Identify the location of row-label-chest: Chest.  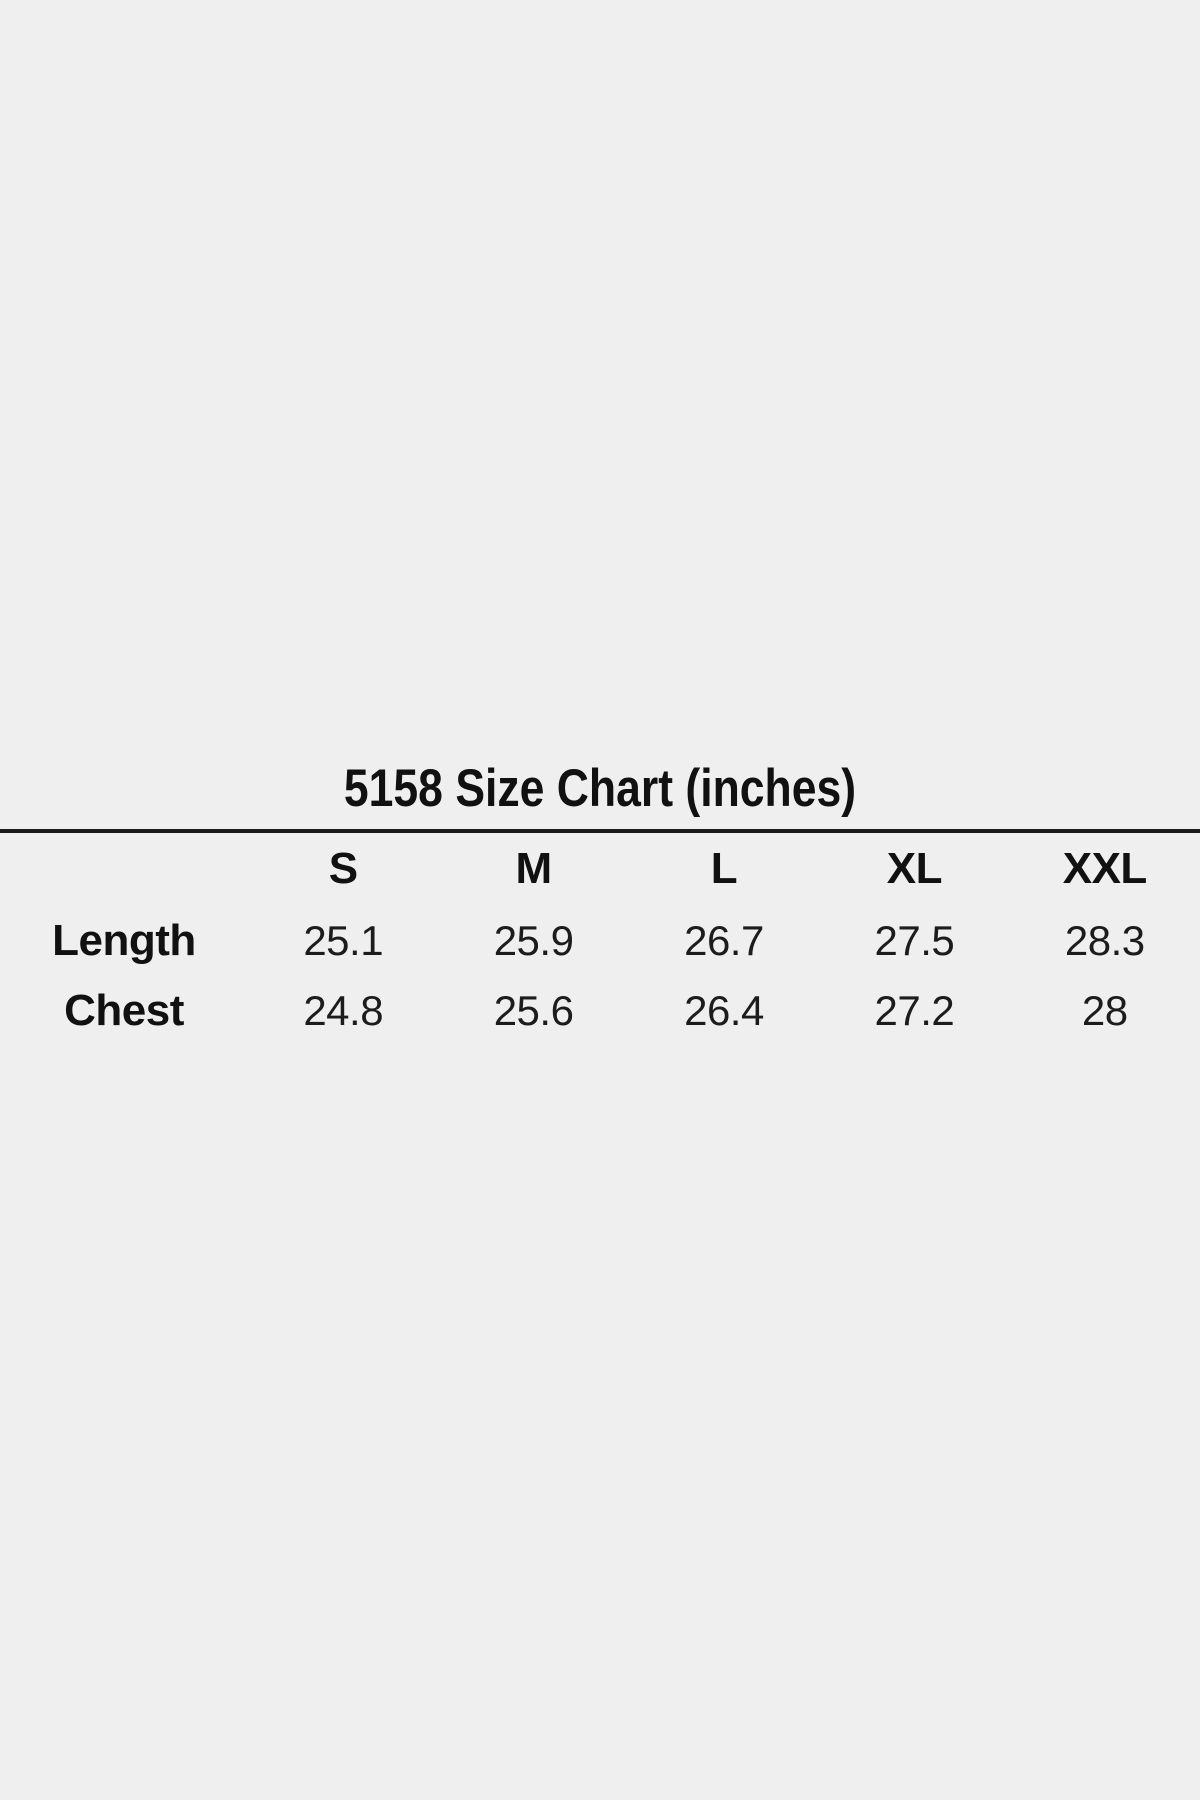
(124, 1010).